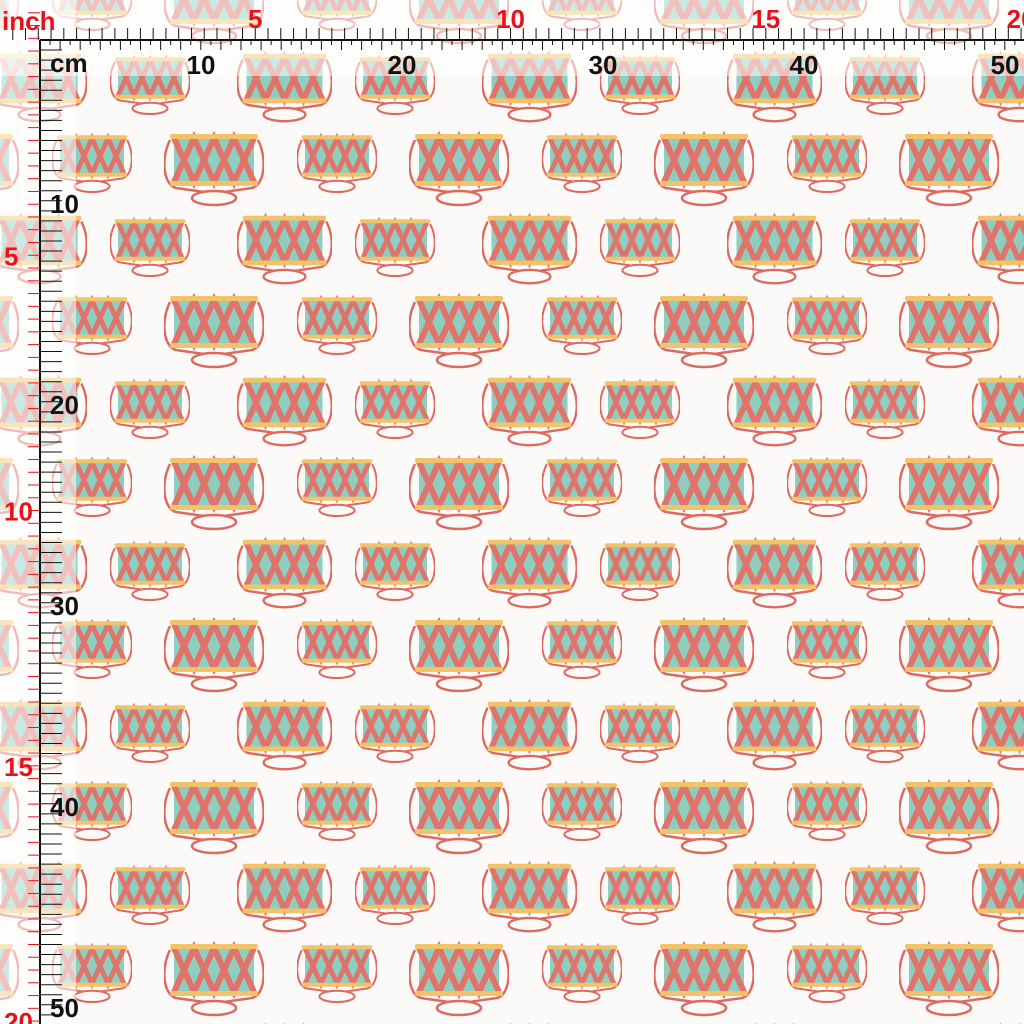 This screenshot has width=1024, height=1024. I want to click on cm-unit: cm, so click(69, 63).